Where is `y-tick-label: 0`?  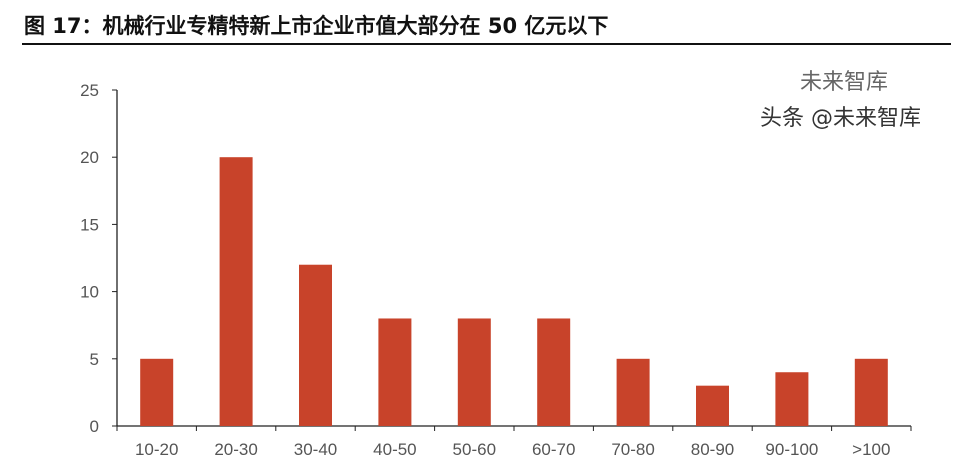
y-tick-label: 0 is located at coordinates (94, 426).